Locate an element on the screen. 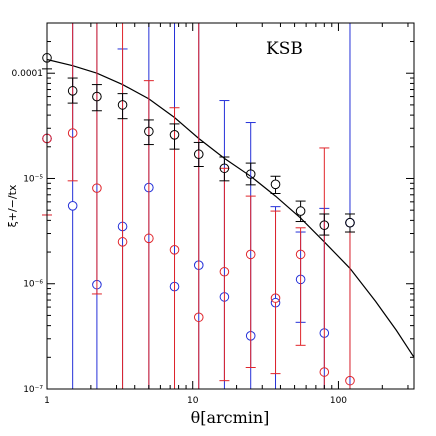 The image size is (436, 436). ksb-annotation: KSB is located at coordinates (284, 49).